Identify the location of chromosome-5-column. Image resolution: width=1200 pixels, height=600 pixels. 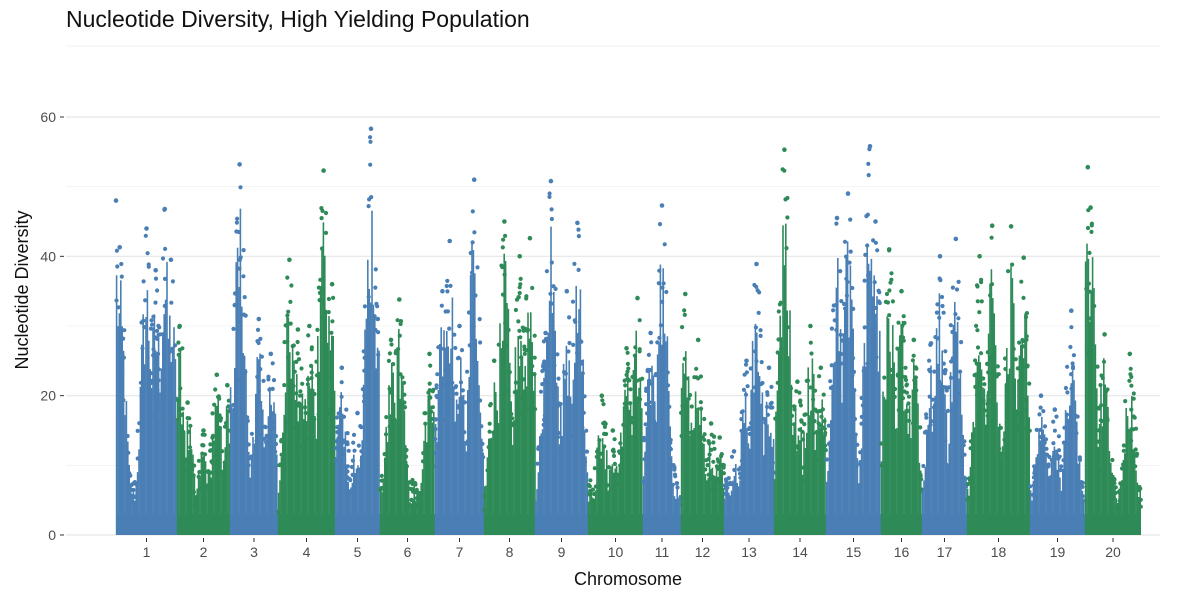
(338, 479).